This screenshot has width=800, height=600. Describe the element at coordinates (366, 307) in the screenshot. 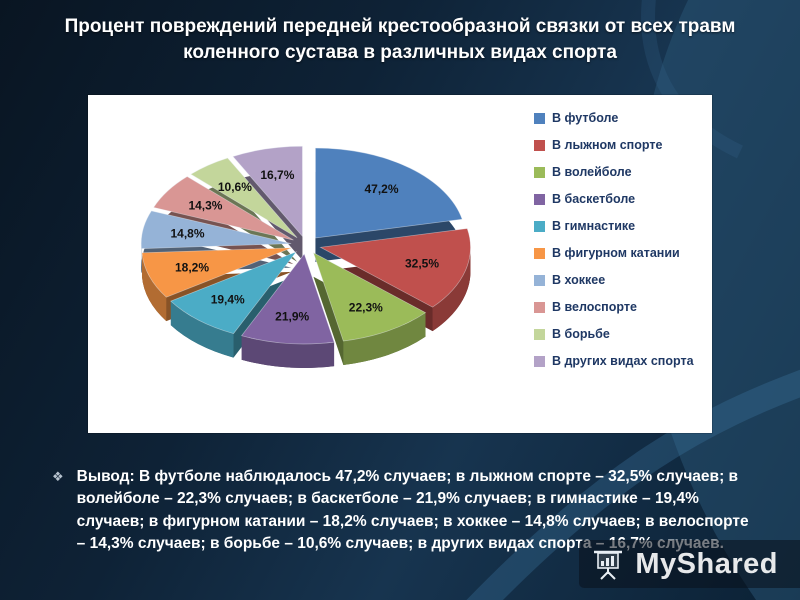

I see `pie-slice-label: 22,3%` at that location.